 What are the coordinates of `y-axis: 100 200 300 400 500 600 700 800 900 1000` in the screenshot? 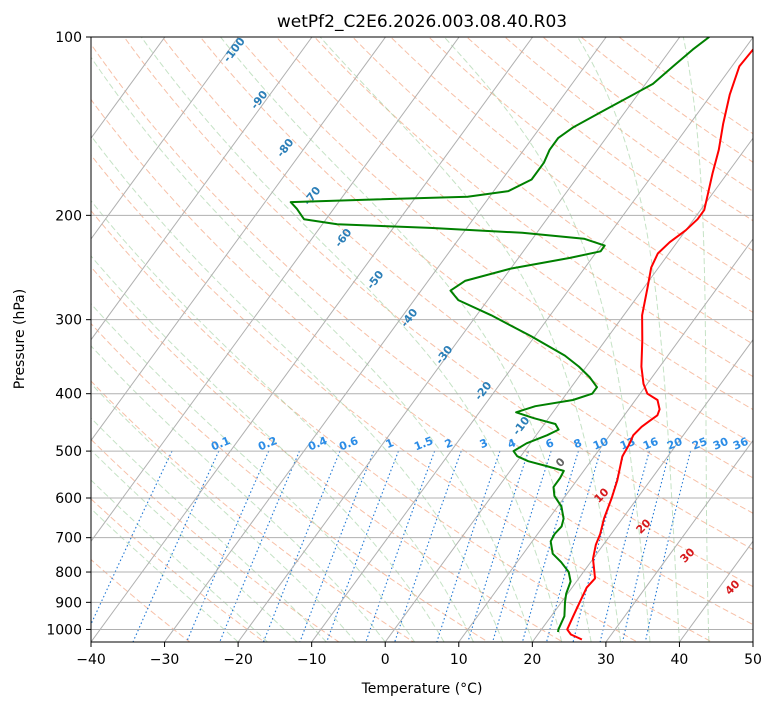 It's located at (68, 334).